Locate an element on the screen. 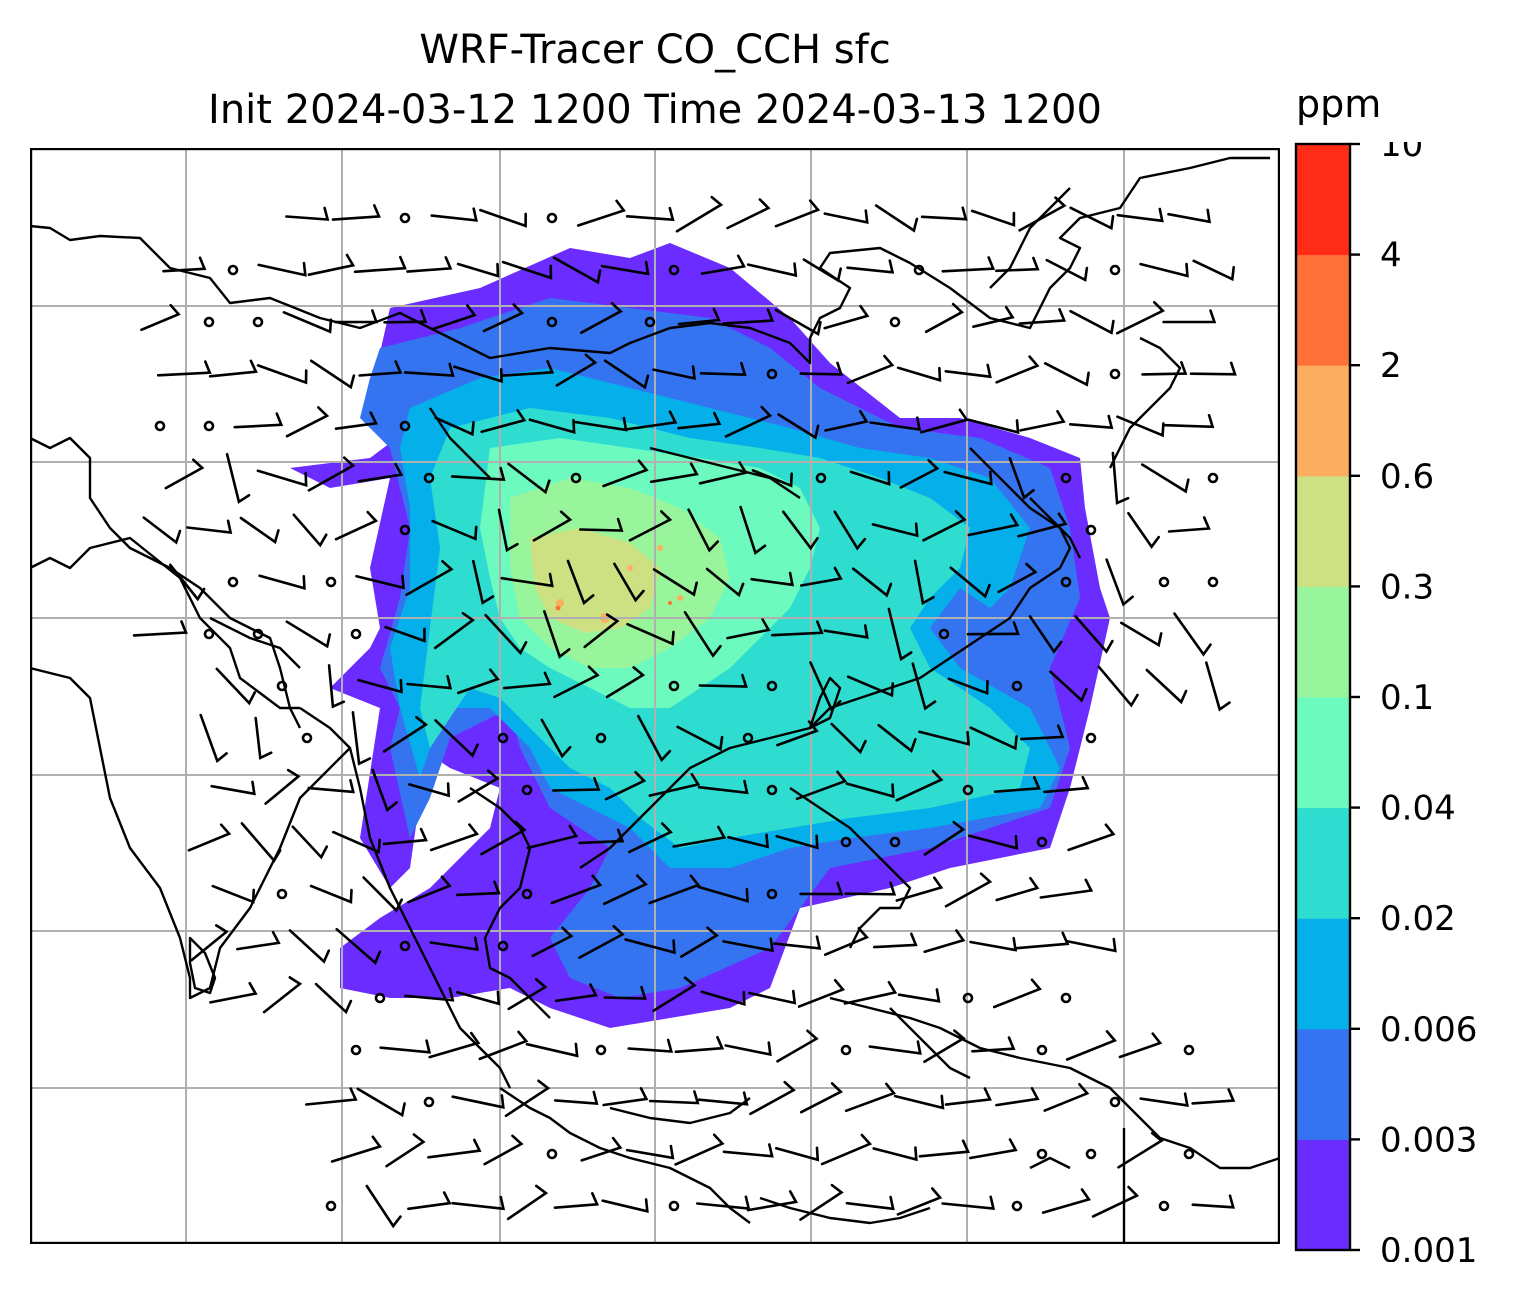 The image size is (1528, 1306). colorbar: 0.001 0.003 0.006 0.02 0.04 0.1 0.3 0.6 2 4 10 is located at coordinates (1385, 702).